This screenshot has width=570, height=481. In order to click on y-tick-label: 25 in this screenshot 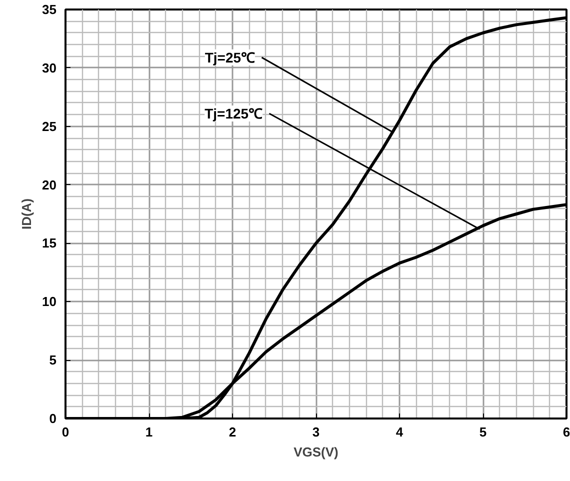, I will do `click(49, 126)`.